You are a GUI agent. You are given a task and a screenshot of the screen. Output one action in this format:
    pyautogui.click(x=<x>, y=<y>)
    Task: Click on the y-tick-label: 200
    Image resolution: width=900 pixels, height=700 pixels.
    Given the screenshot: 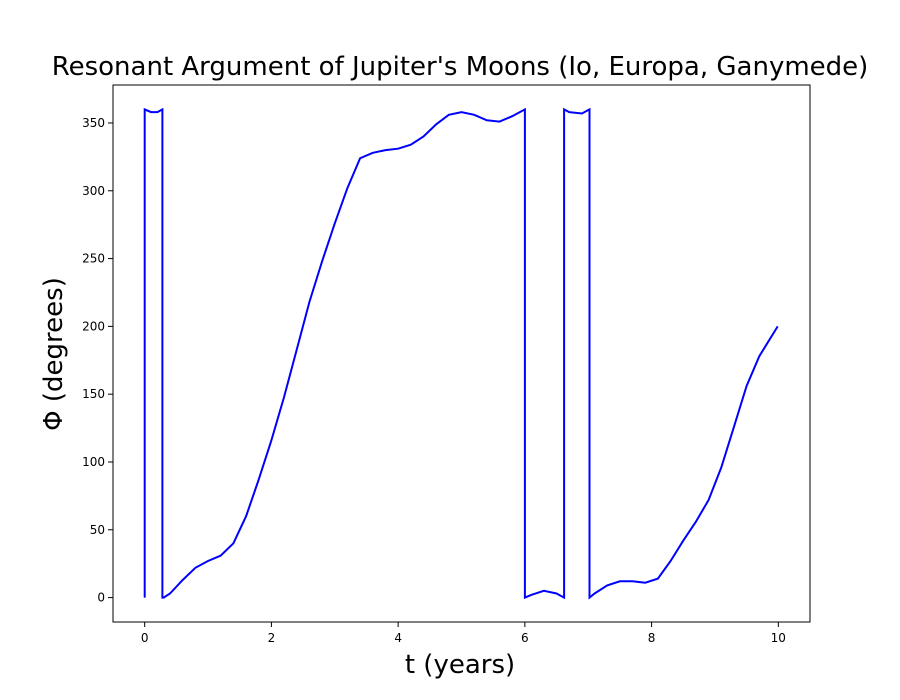 What is the action you would take?
    pyautogui.click(x=93, y=326)
    